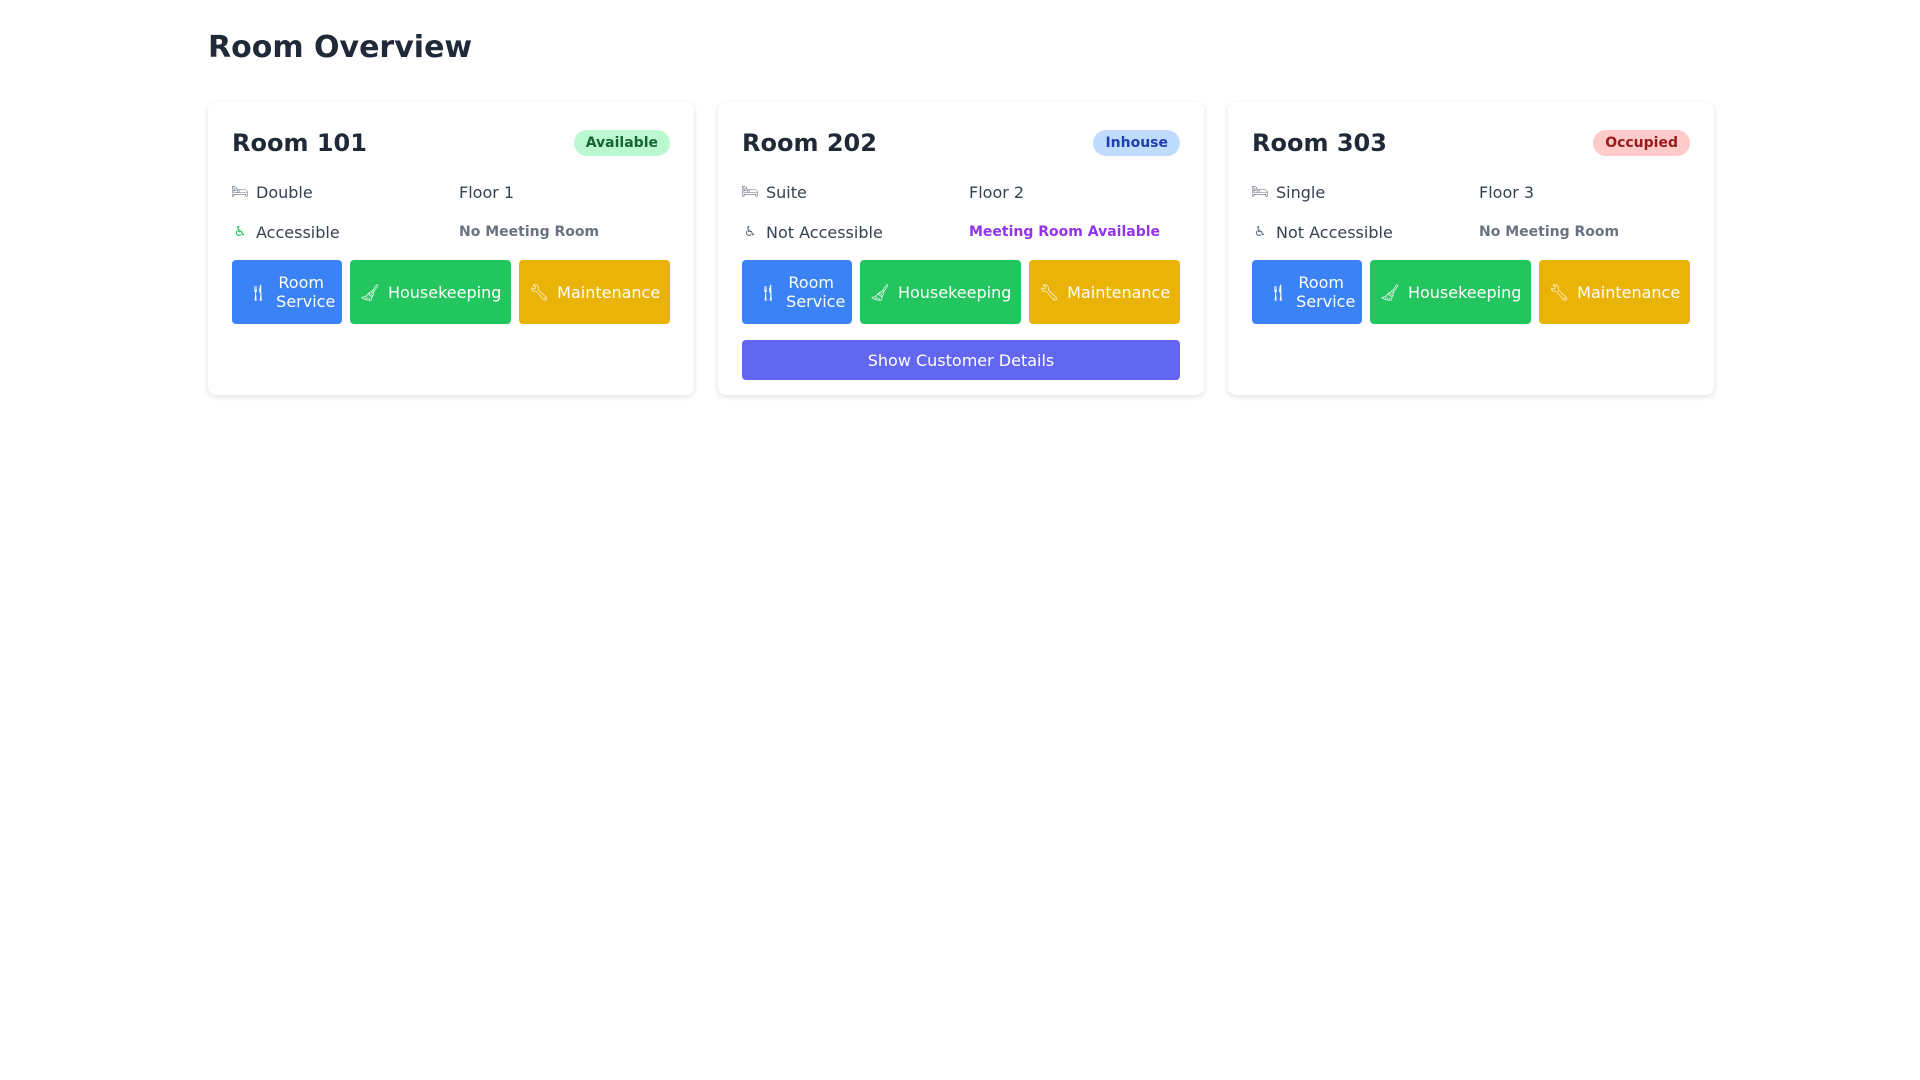 Image resolution: width=1920 pixels, height=1080 pixels. Describe the element at coordinates (340, 47) in the screenshot. I see `page-title: Room Overview` at that location.